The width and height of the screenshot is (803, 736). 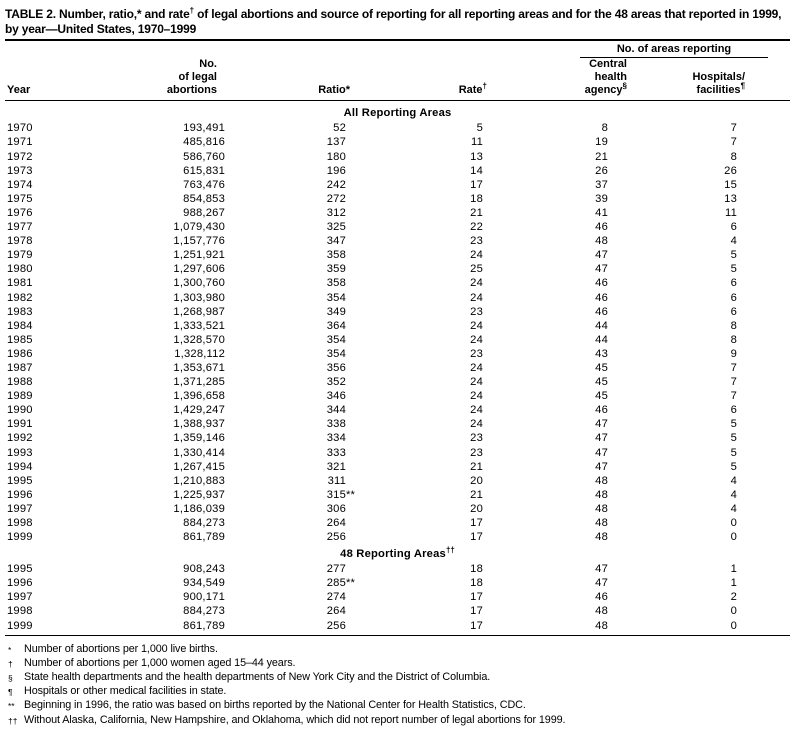 I want to click on abortions-cell: 1,328,570, so click(x=199, y=339).